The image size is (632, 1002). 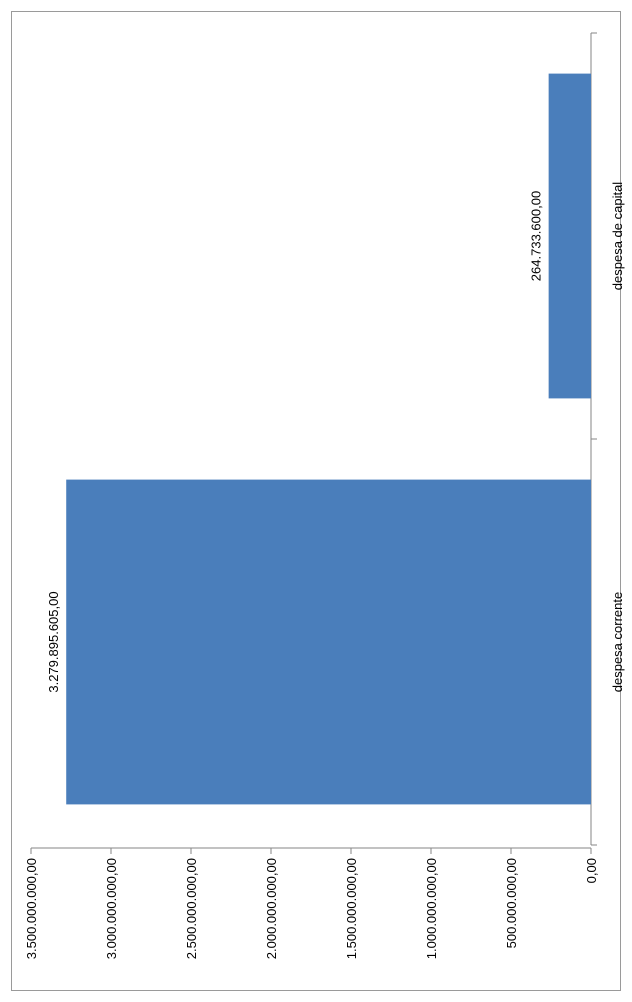 What do you see at coordinates (53, 641) in the screenshot?
I see `data-label: 3.279.895.605,00` at bounding box center [53, 641].